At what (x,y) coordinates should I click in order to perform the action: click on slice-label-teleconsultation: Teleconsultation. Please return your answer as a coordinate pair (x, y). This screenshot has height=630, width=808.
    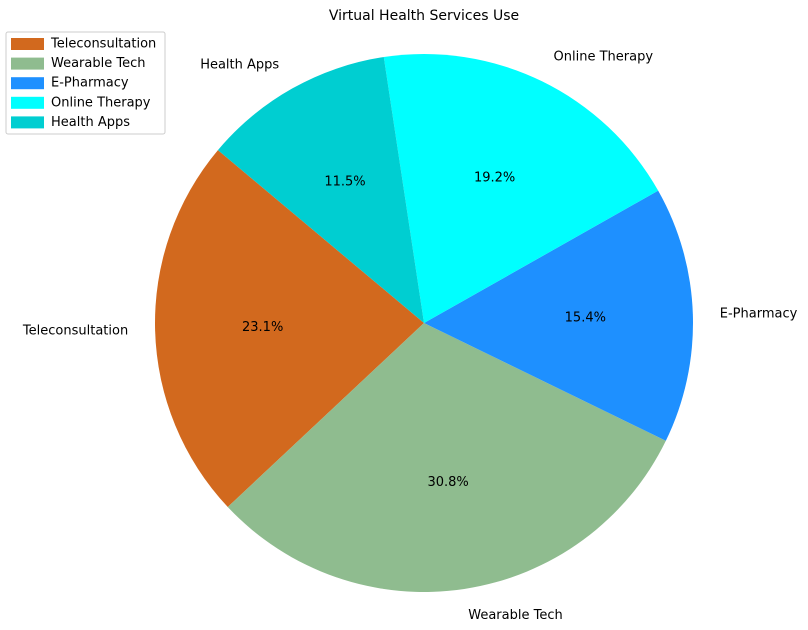
    Looking at the image, I should click on (75, 331).